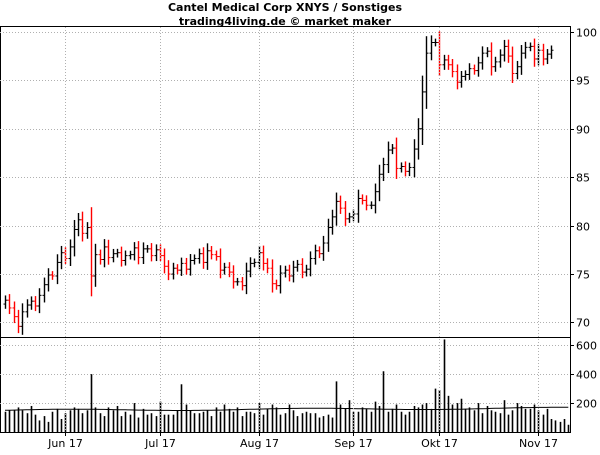  I want to click on price-tick-label: 85, so click(583, 178).